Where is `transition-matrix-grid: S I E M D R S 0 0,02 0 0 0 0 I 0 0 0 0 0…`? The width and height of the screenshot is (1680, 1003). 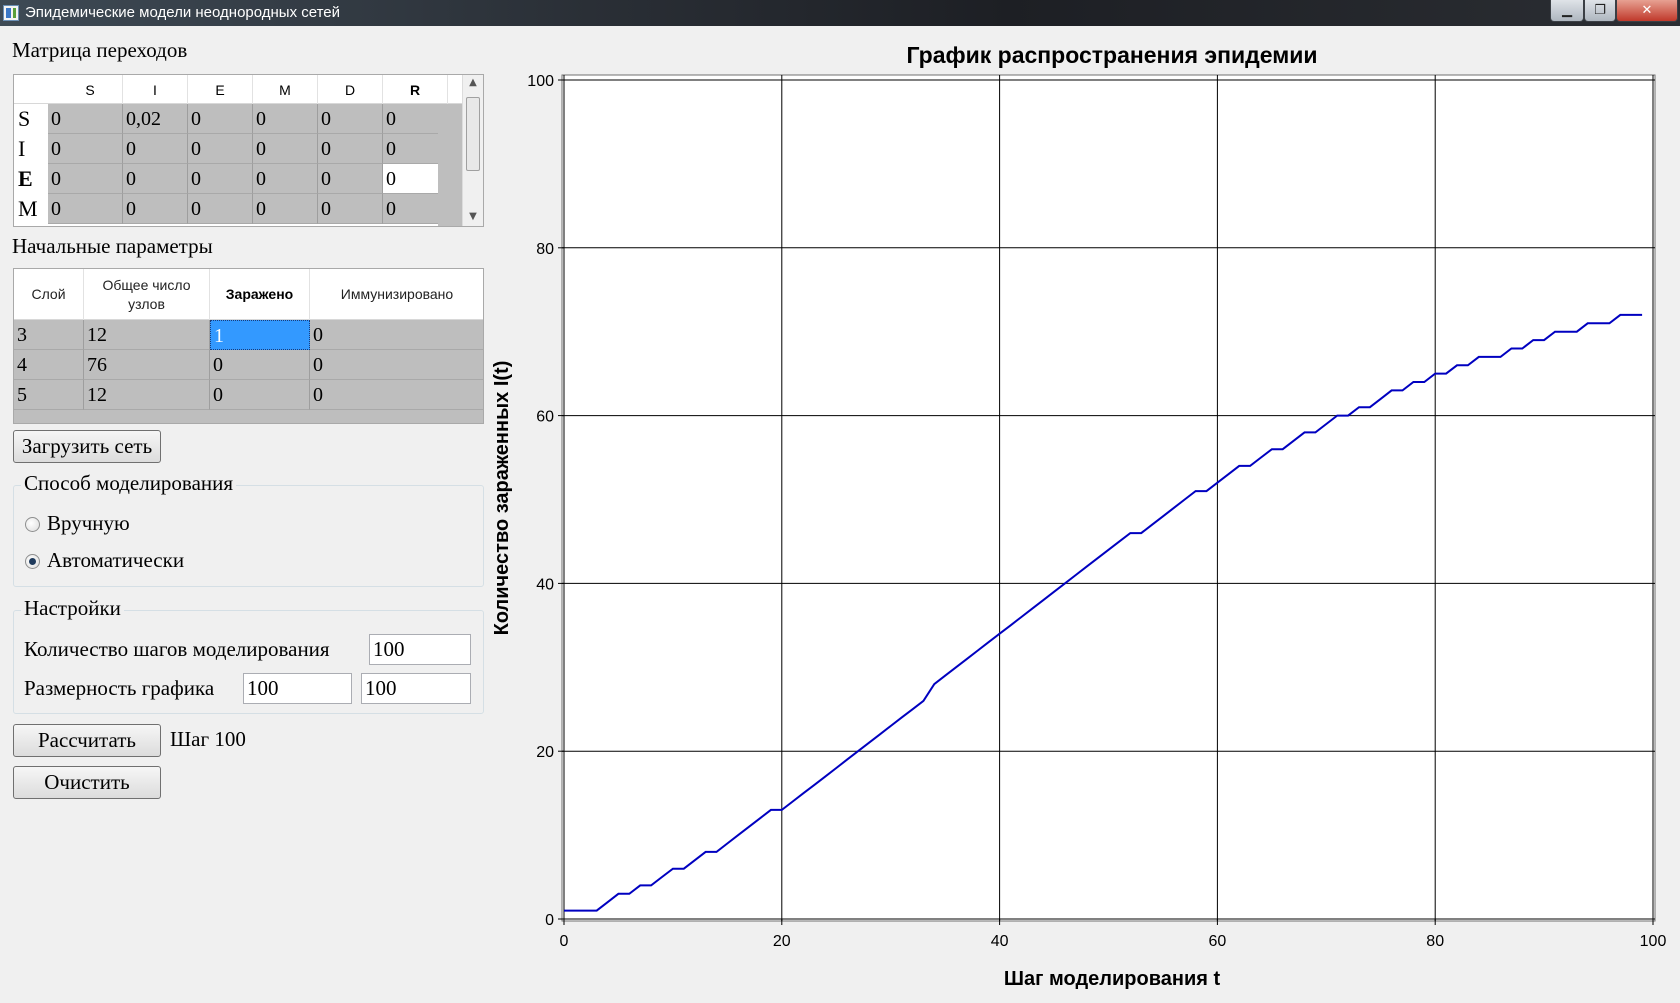 transition-matrix-grid: S I E M D R S 0 0,02 0 0 0 0 I 0 0 0 0 0… is located at coordinates (248, 150).